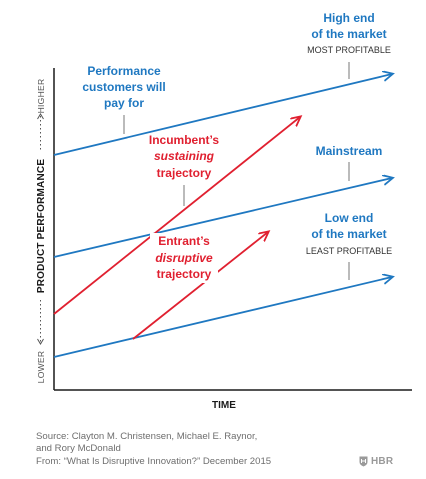 This screenshot has width=426, height=479. I want to click on incumbent-label-1: Incumbent’s, so click(184, 140).